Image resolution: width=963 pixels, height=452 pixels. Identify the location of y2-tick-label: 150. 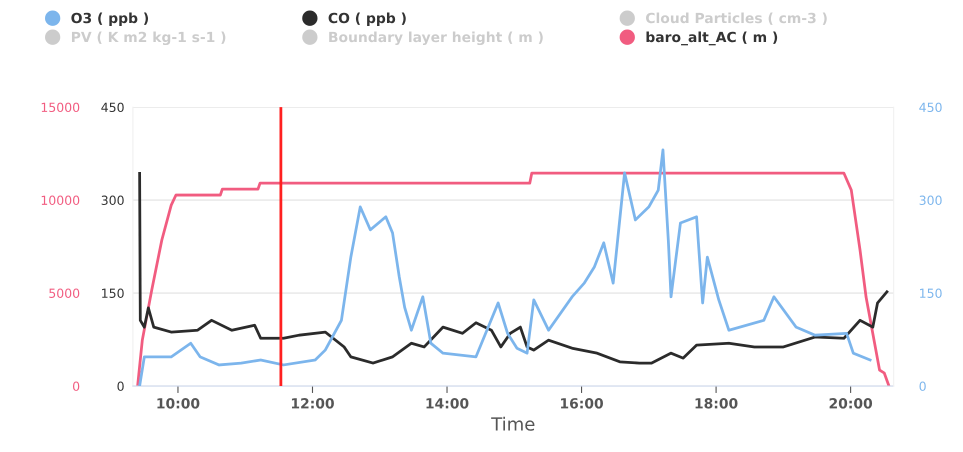
(113, 293).